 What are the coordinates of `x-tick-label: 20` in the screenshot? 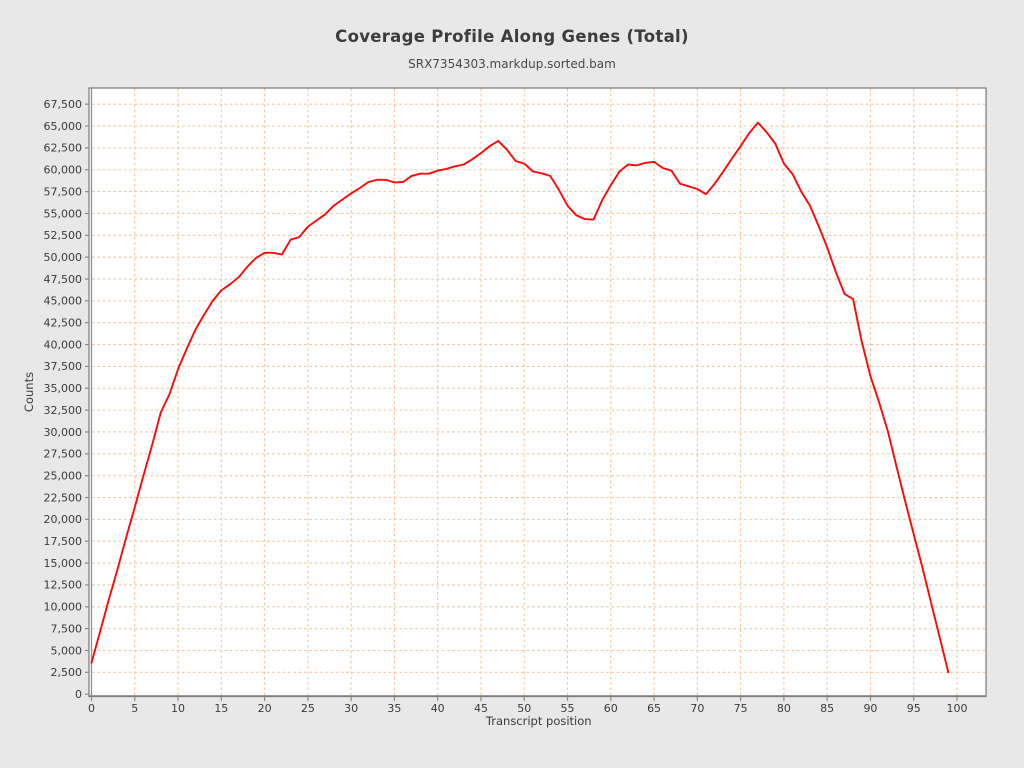 It's located at (265, 708).